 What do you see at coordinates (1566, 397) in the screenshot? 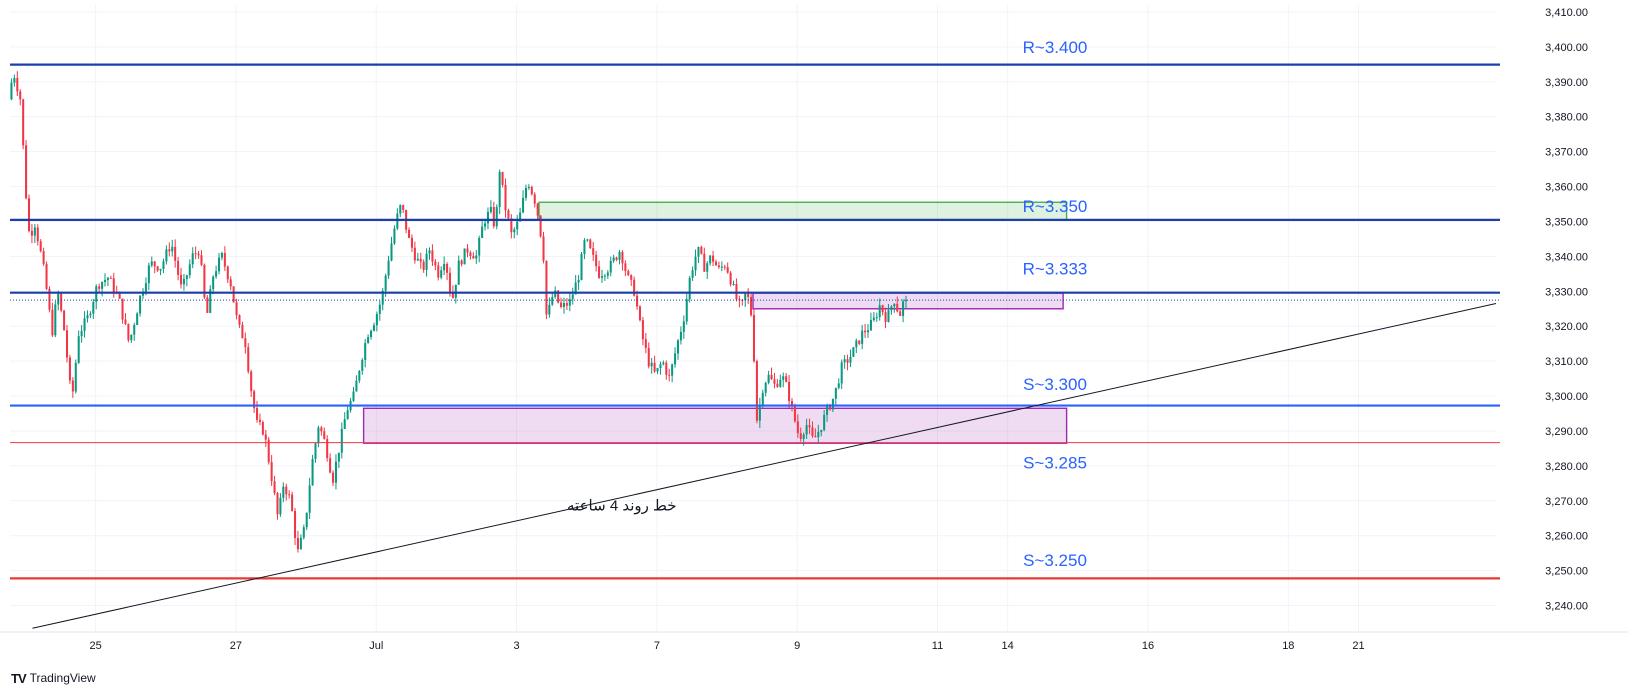
I see `y-tick-label: 3,300.00` at bounding box center [1566, 397].